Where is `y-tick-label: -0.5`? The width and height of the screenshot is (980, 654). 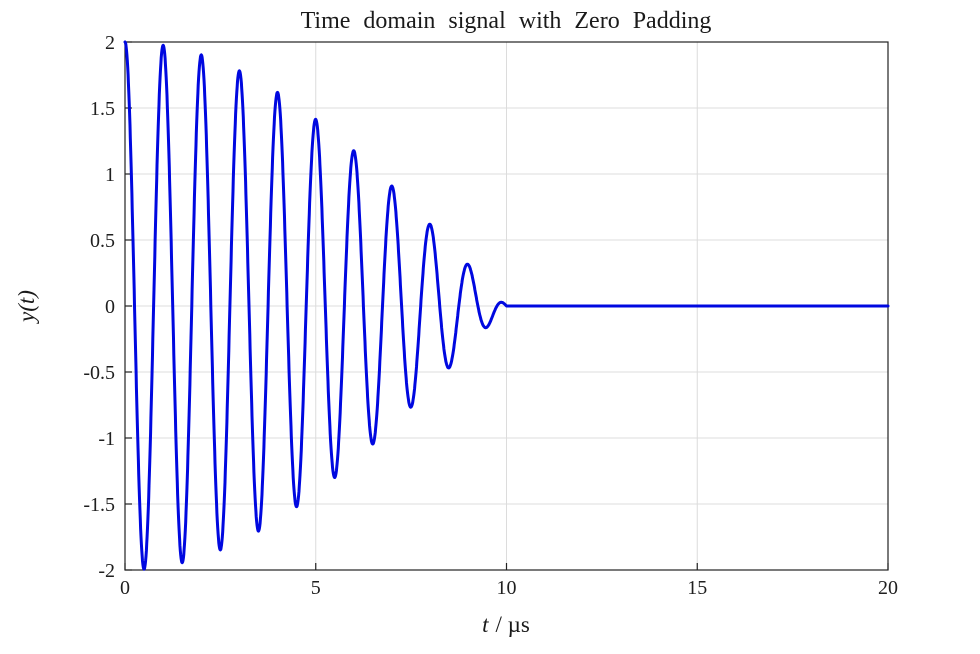
y-tick-label: -0.5 is located at coordinates (99, 373).